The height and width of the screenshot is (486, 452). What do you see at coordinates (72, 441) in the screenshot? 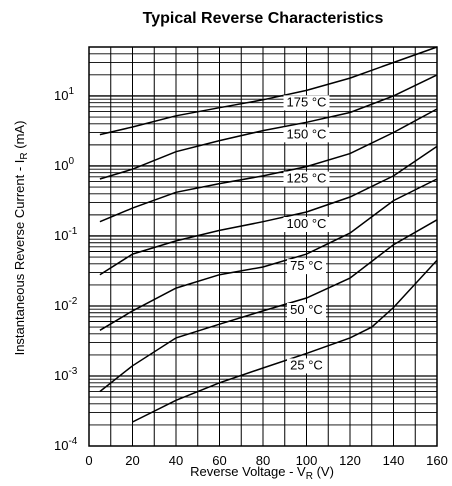
I see `y-tick-exponent: -4` at bounding box center [72, 441].